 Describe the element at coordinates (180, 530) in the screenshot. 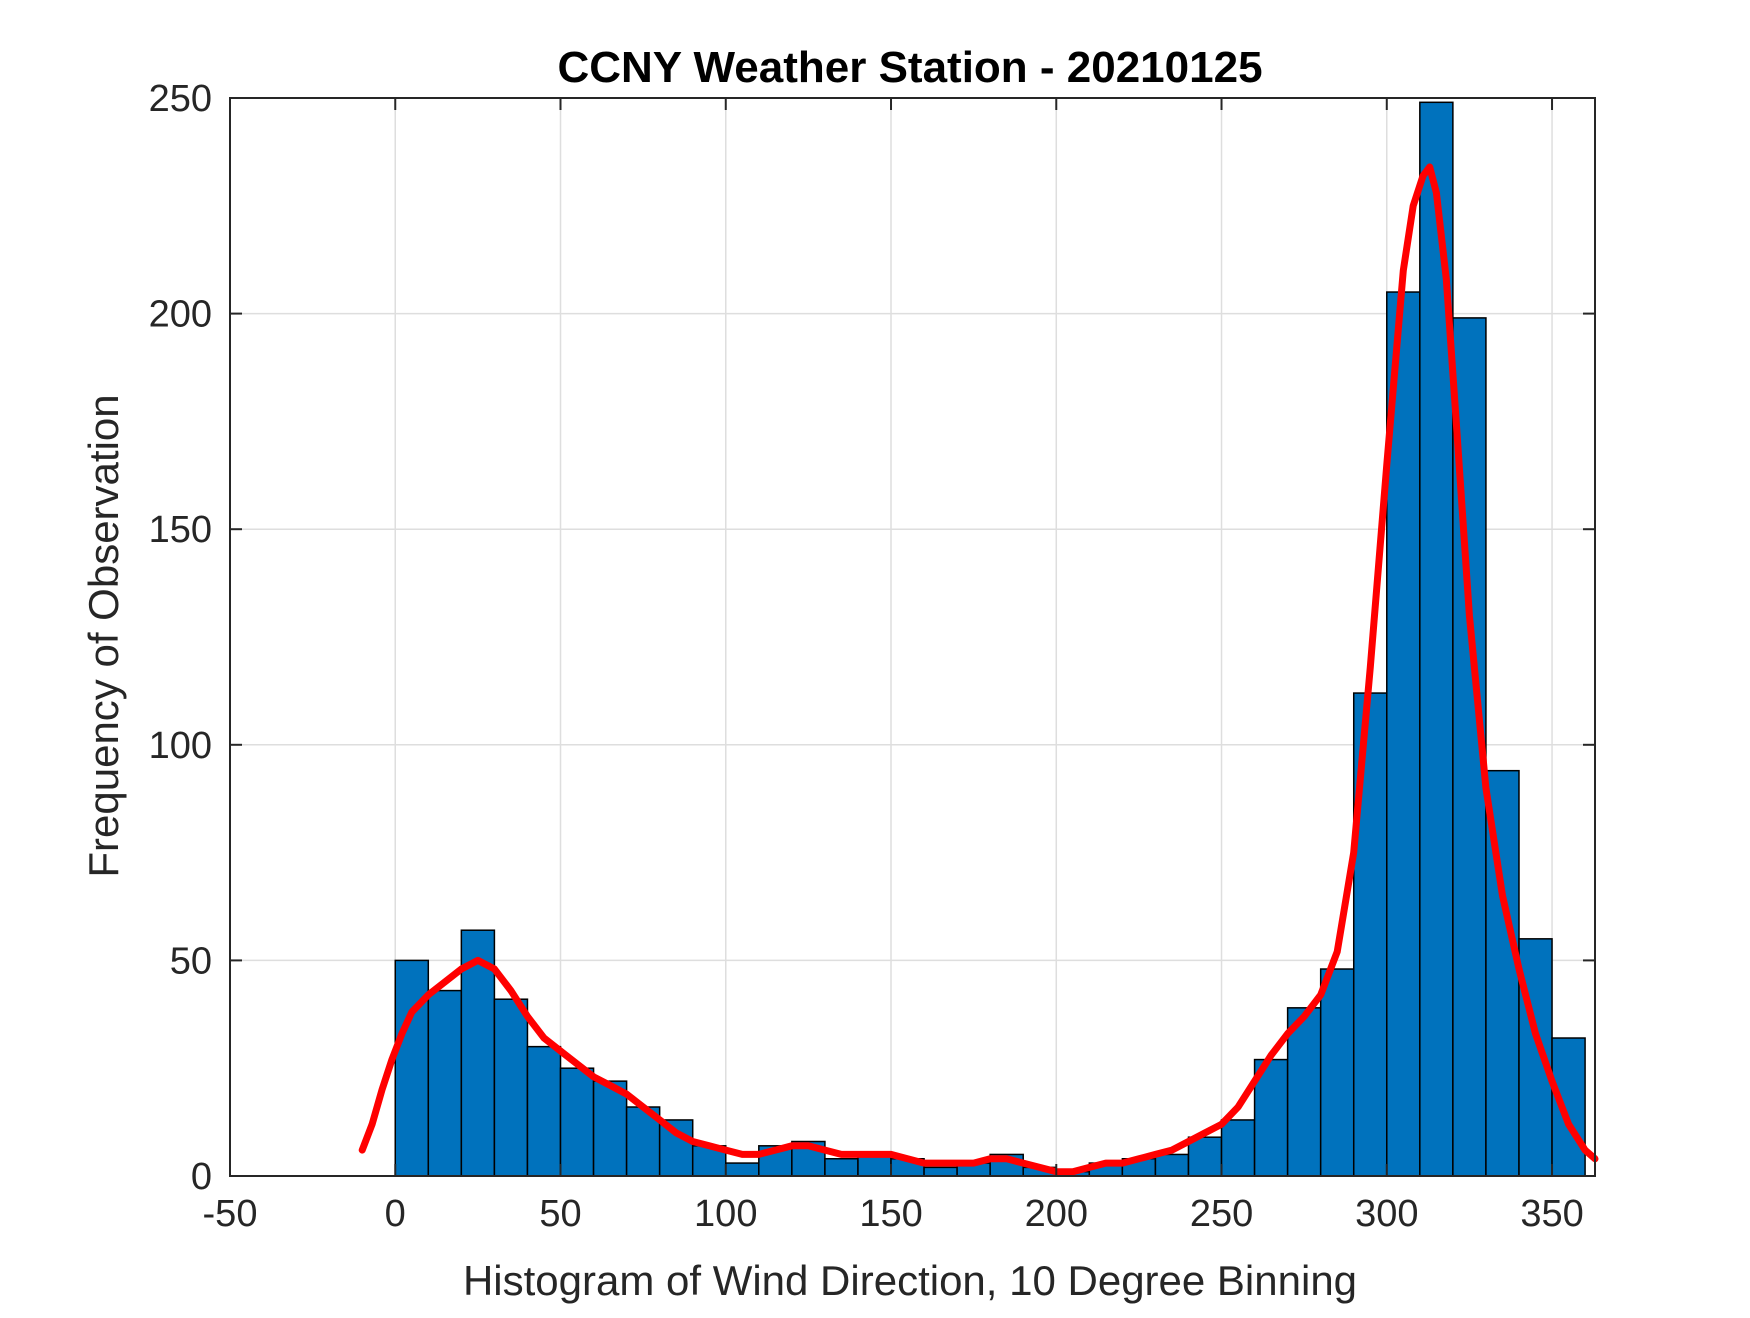

I see `y-tick-label: 150` at that location.